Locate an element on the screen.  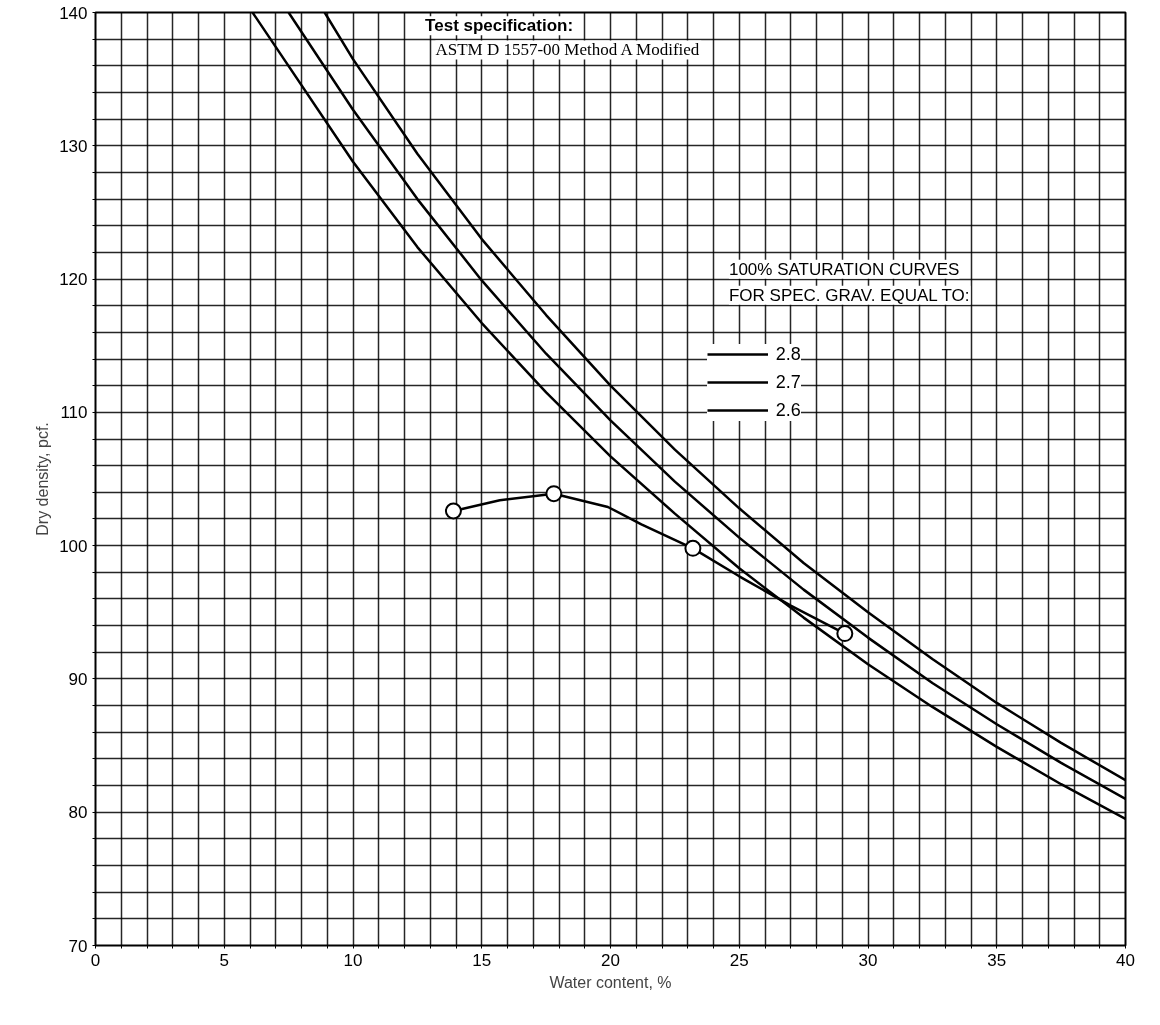
legend-title: 100% SATURATION CURVES FOR SPEC. GRAV. EQUAL TO: is located at coordinates (849, 282).